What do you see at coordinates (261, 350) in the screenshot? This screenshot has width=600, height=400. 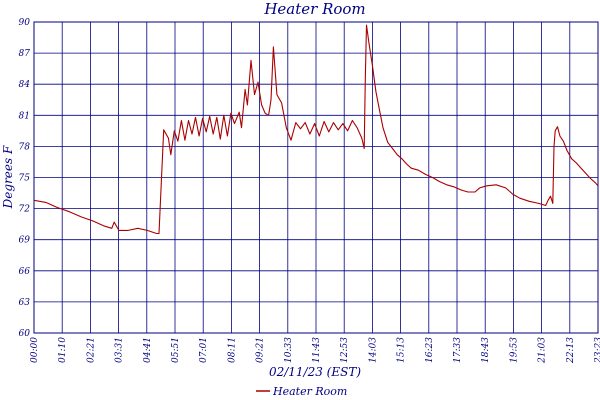 I see `x-tick-label: 09:21` at bounding box center [261, 350].